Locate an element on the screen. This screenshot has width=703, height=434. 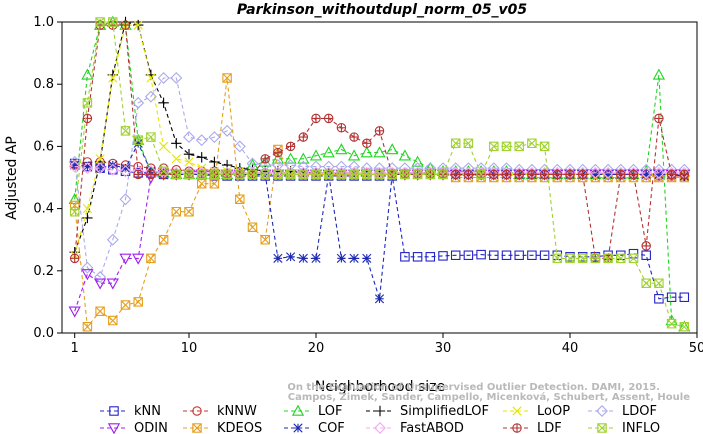
x-tick-label: 10 is located at coordinates (189, 348).